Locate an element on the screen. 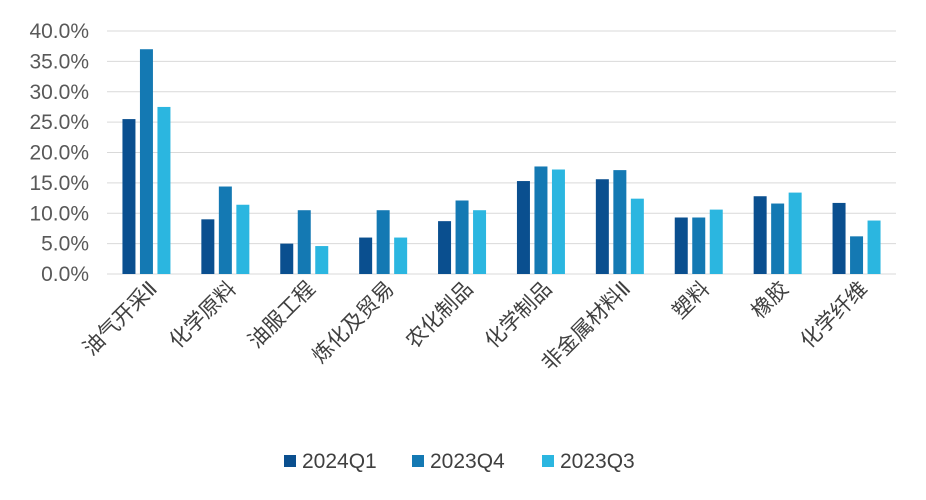 This screenshot has width=926, height=500. x-category-label: 农化制品 is located at coordinates (440, 315).